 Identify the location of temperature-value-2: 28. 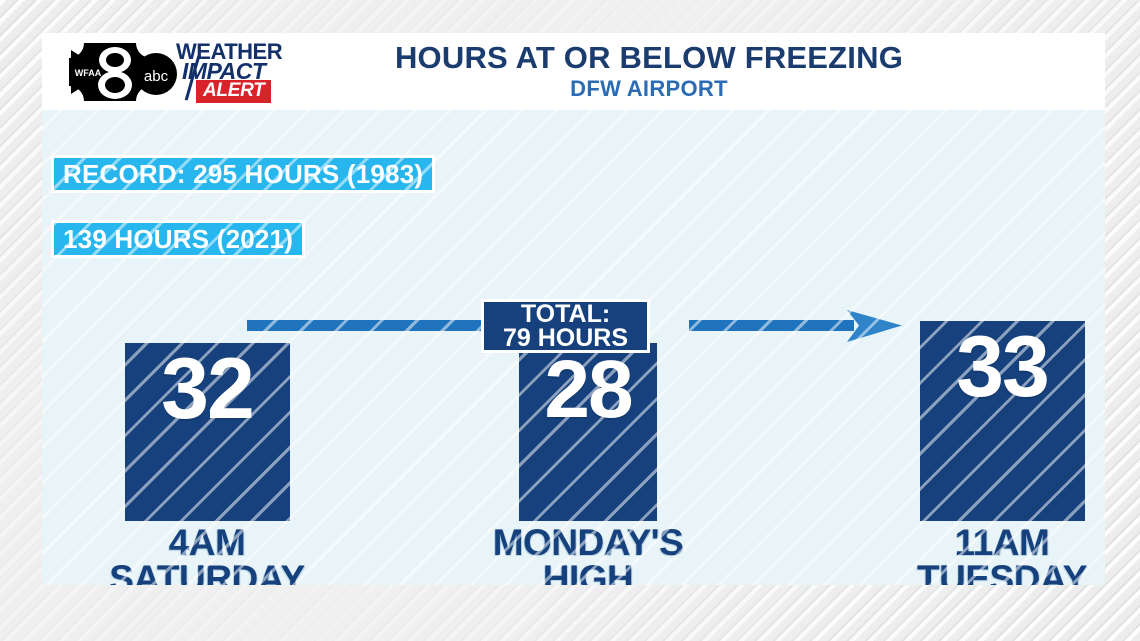
(588, 389).